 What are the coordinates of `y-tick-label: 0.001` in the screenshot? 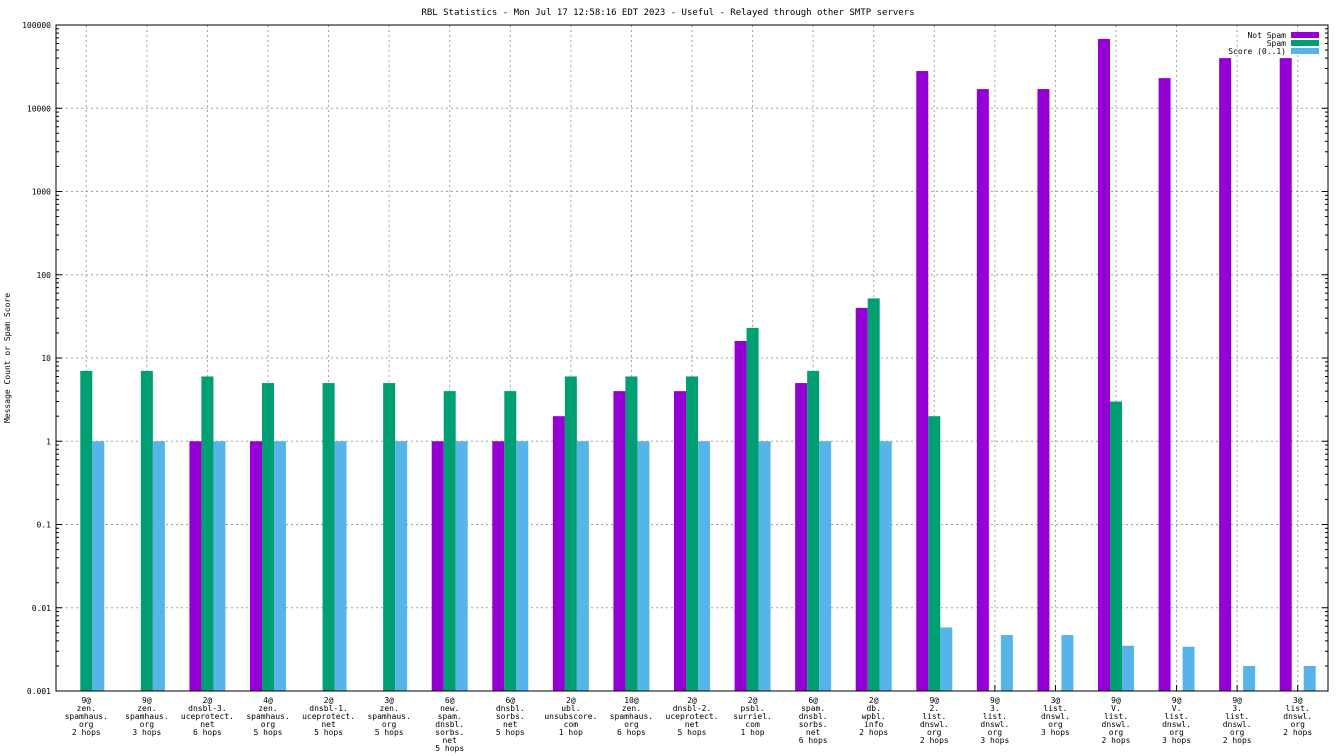 It's located at (39, 691).